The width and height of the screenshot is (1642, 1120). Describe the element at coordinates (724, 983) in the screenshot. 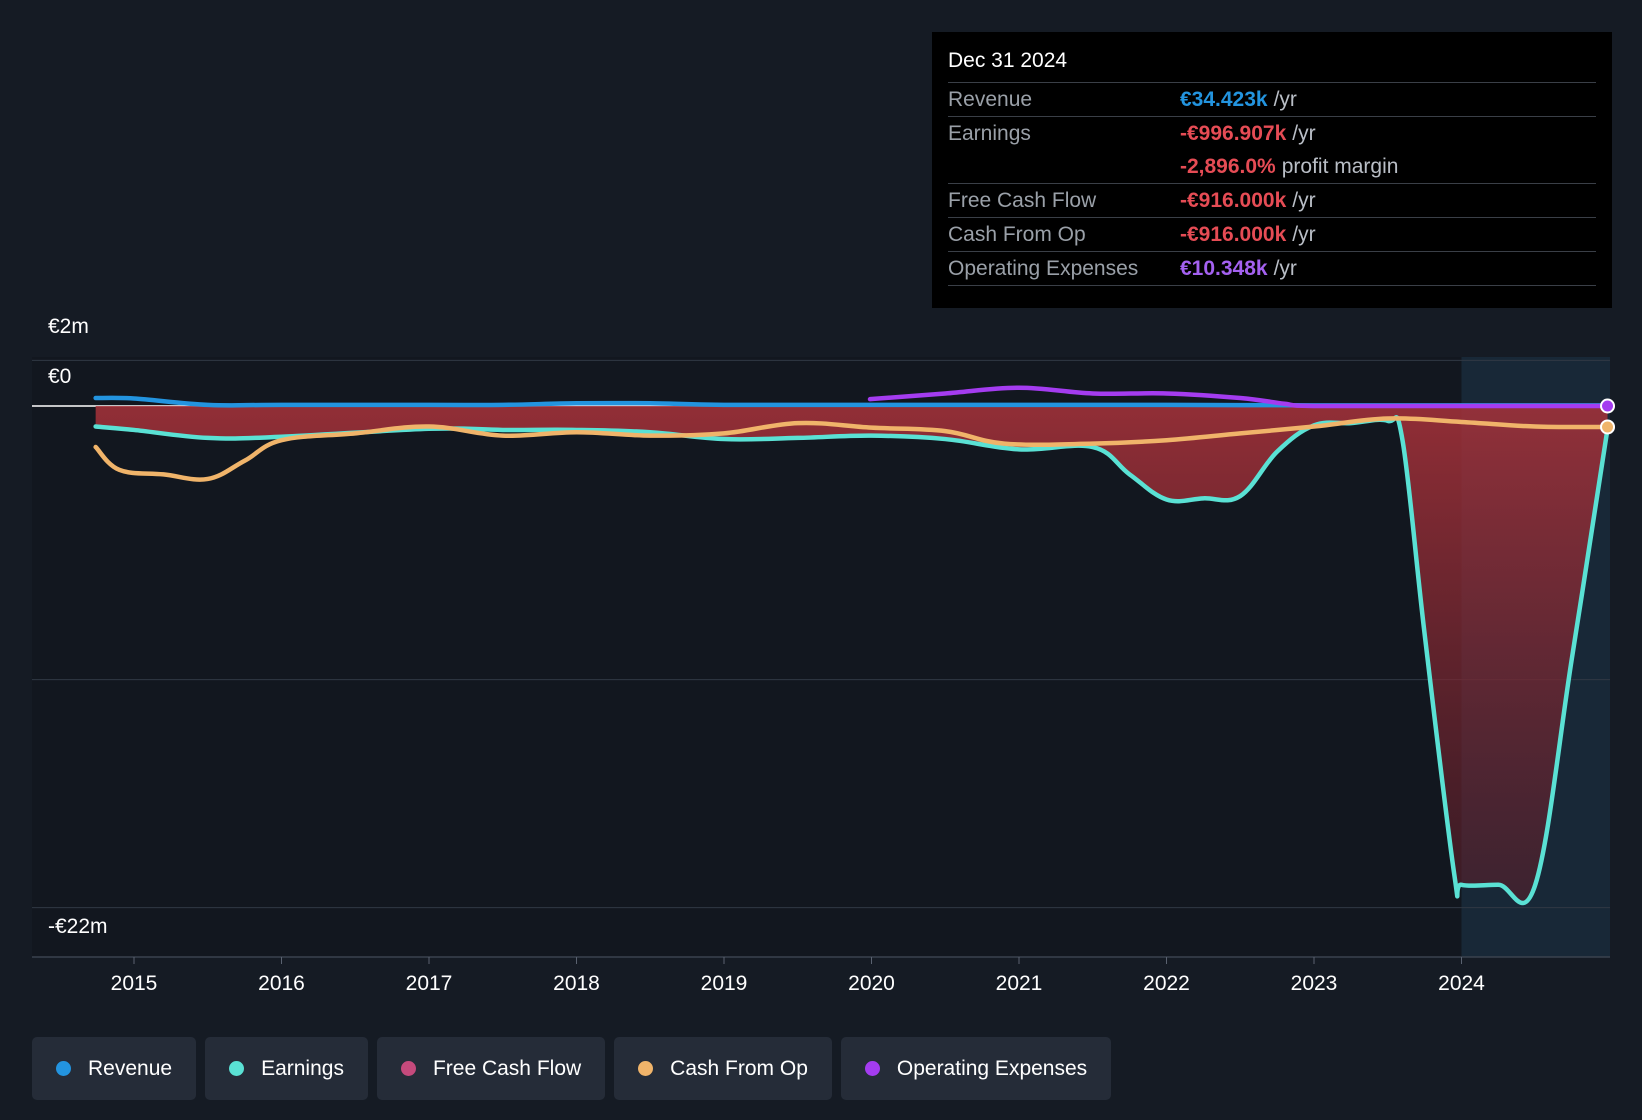

I see `x-tick-label: 2019` at that location.